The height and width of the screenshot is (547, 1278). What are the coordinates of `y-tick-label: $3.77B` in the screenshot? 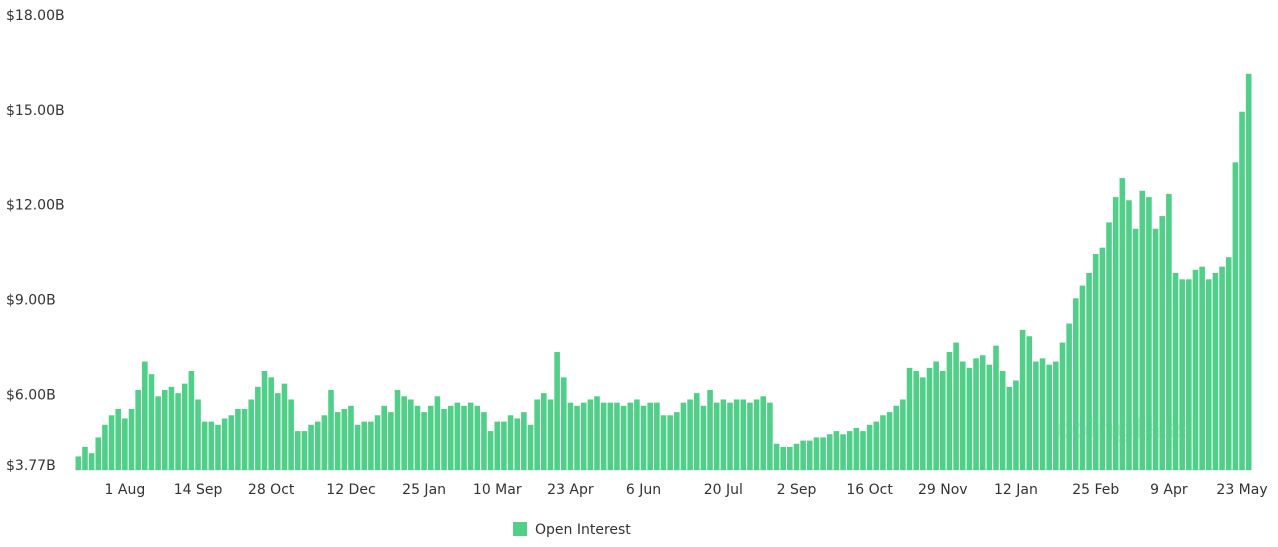 It's located at (31, 466).